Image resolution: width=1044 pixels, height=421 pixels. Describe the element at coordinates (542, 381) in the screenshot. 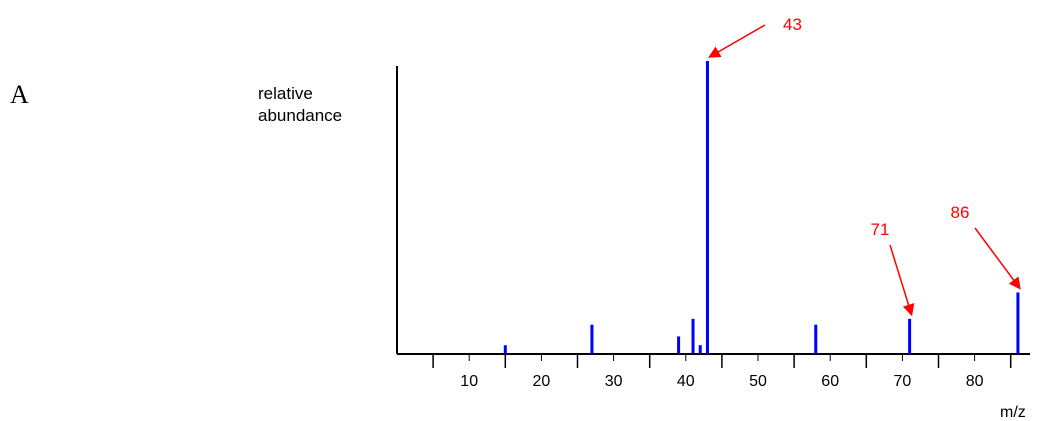

I see `x-tick-label-20: 20` at that location.